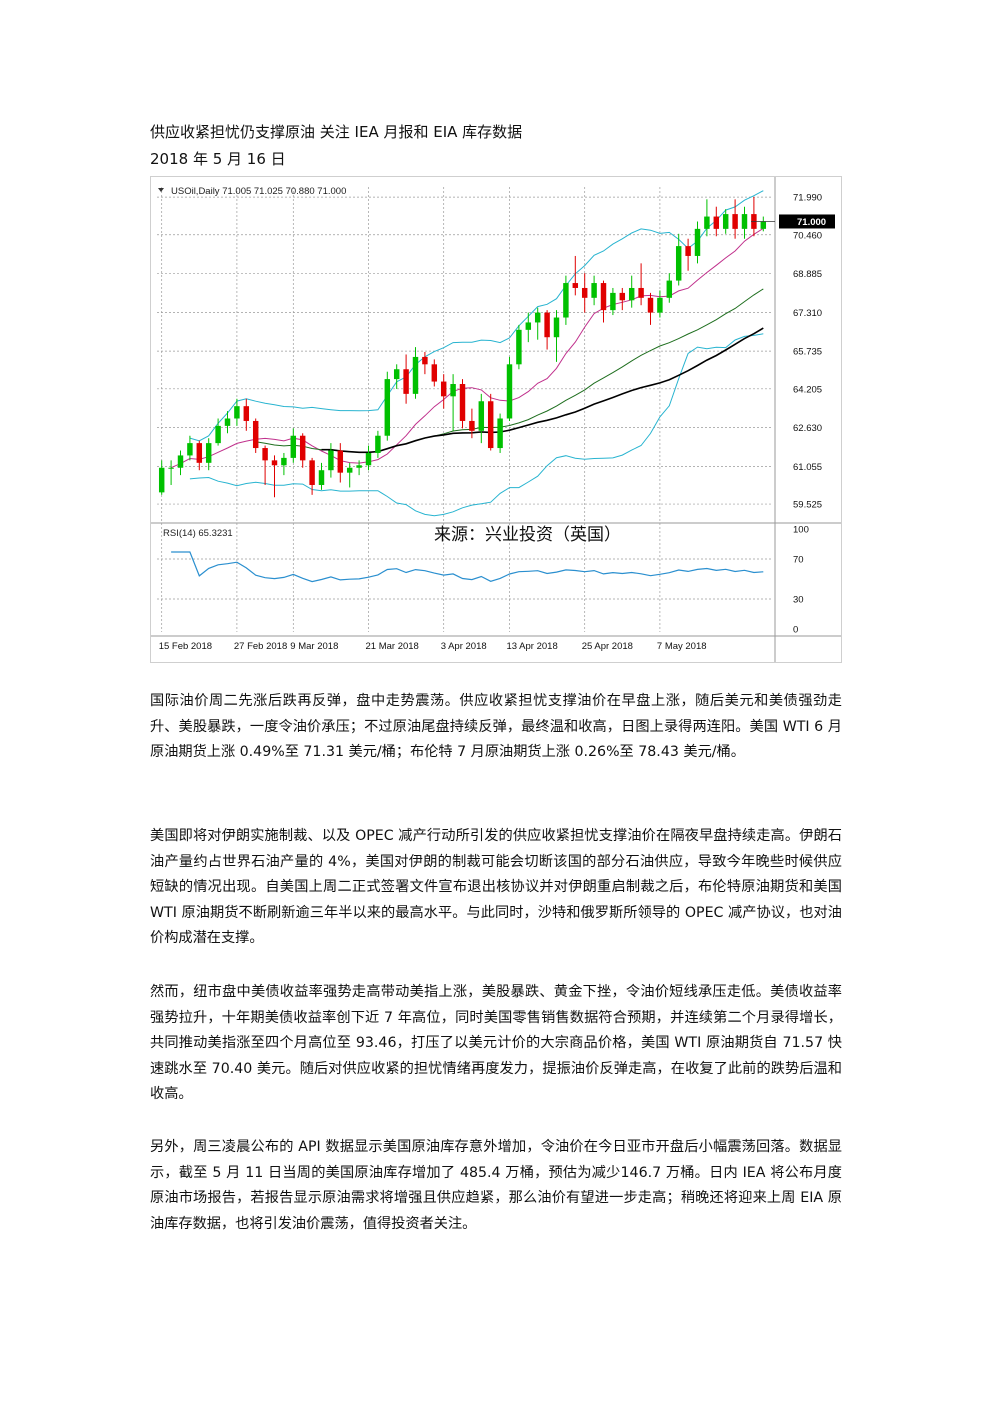  What do you see at coordinates (807, 428) in the screenshot?
I see `price-tick-label: 62.630` at bounding box center [807, 428].